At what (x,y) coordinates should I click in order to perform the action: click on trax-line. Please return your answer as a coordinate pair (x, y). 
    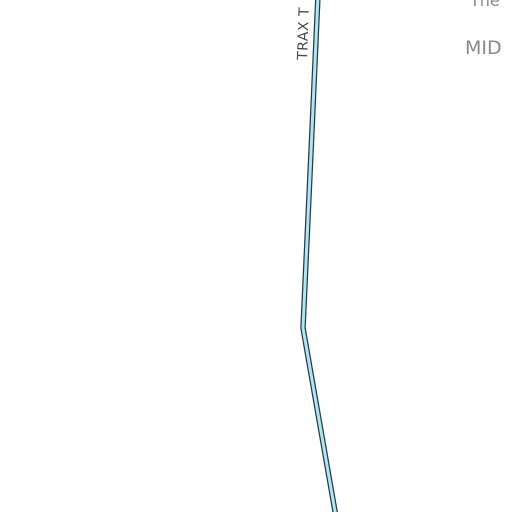
    Looking at the image, I should click on (319, 256).